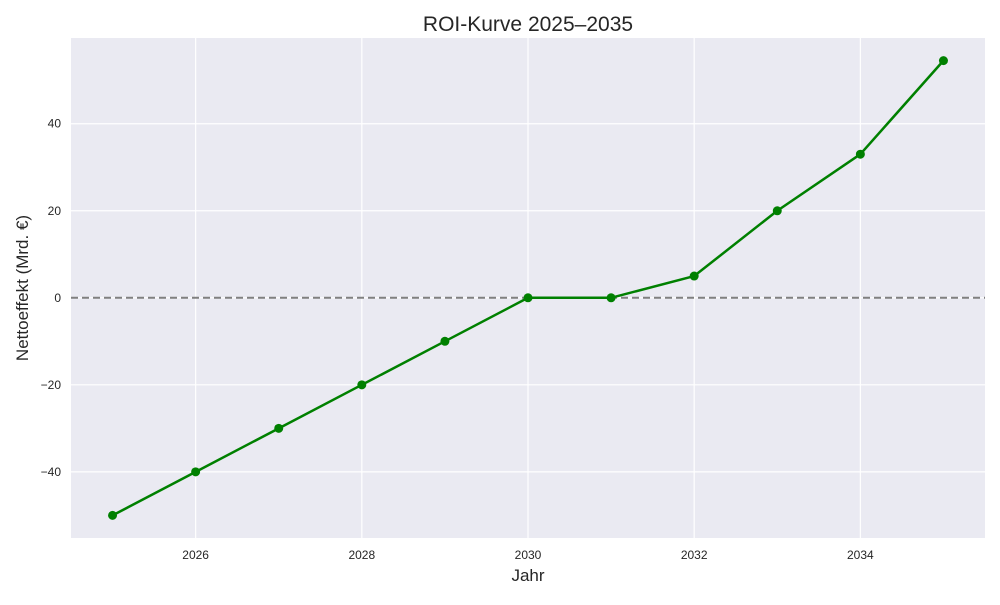 The width and height of the screenshot is (1000, 605). I want to click on y-tick-label: 40, so click(55, 124).